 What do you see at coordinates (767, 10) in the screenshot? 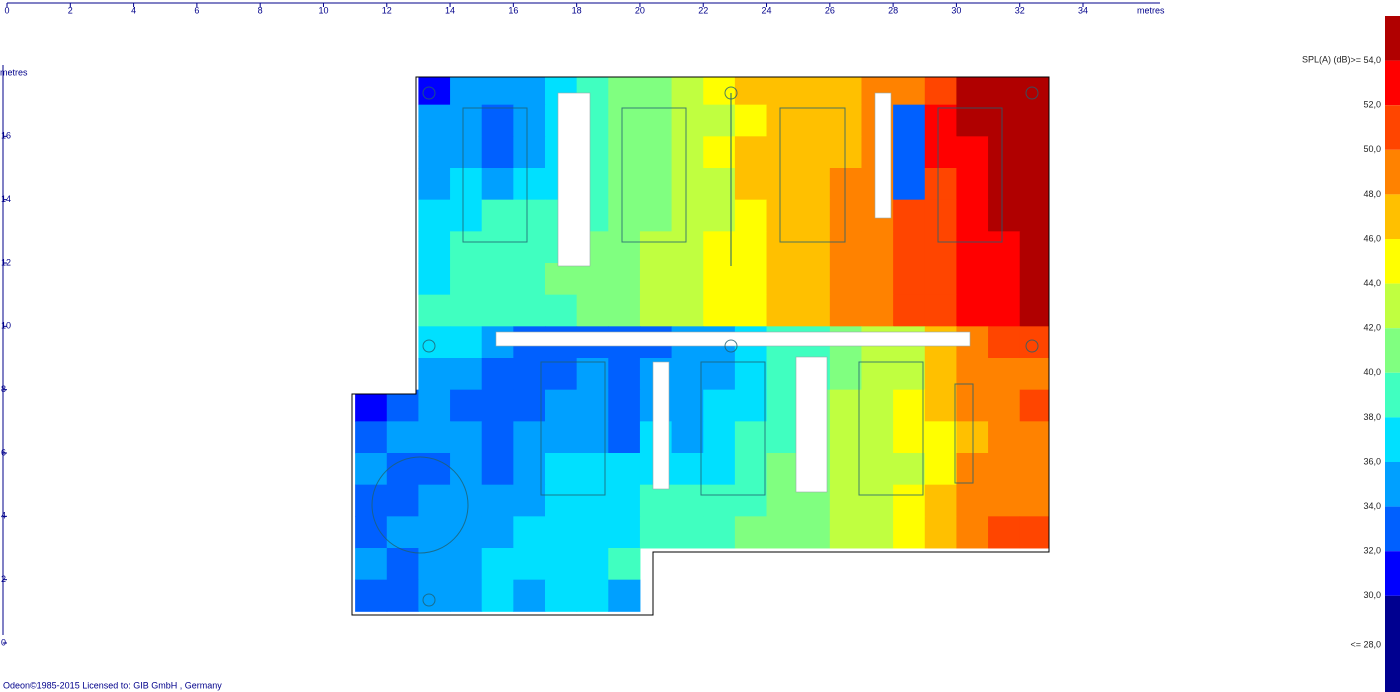
I see `x-tick-label: 24` at bounding box center [767, 10].